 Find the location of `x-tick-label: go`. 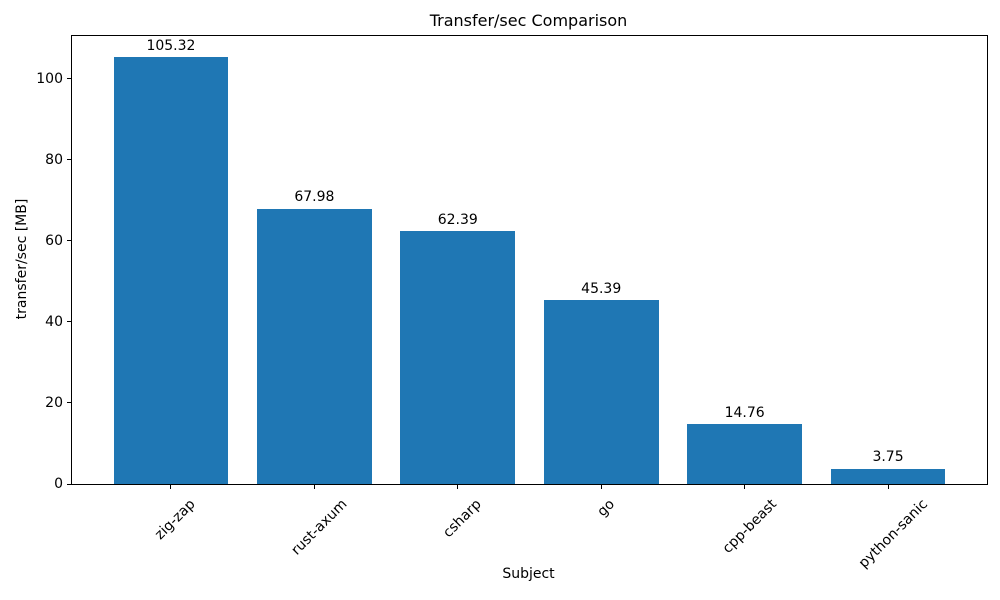

x-tick-label: go is located at coordinates (606, 508).